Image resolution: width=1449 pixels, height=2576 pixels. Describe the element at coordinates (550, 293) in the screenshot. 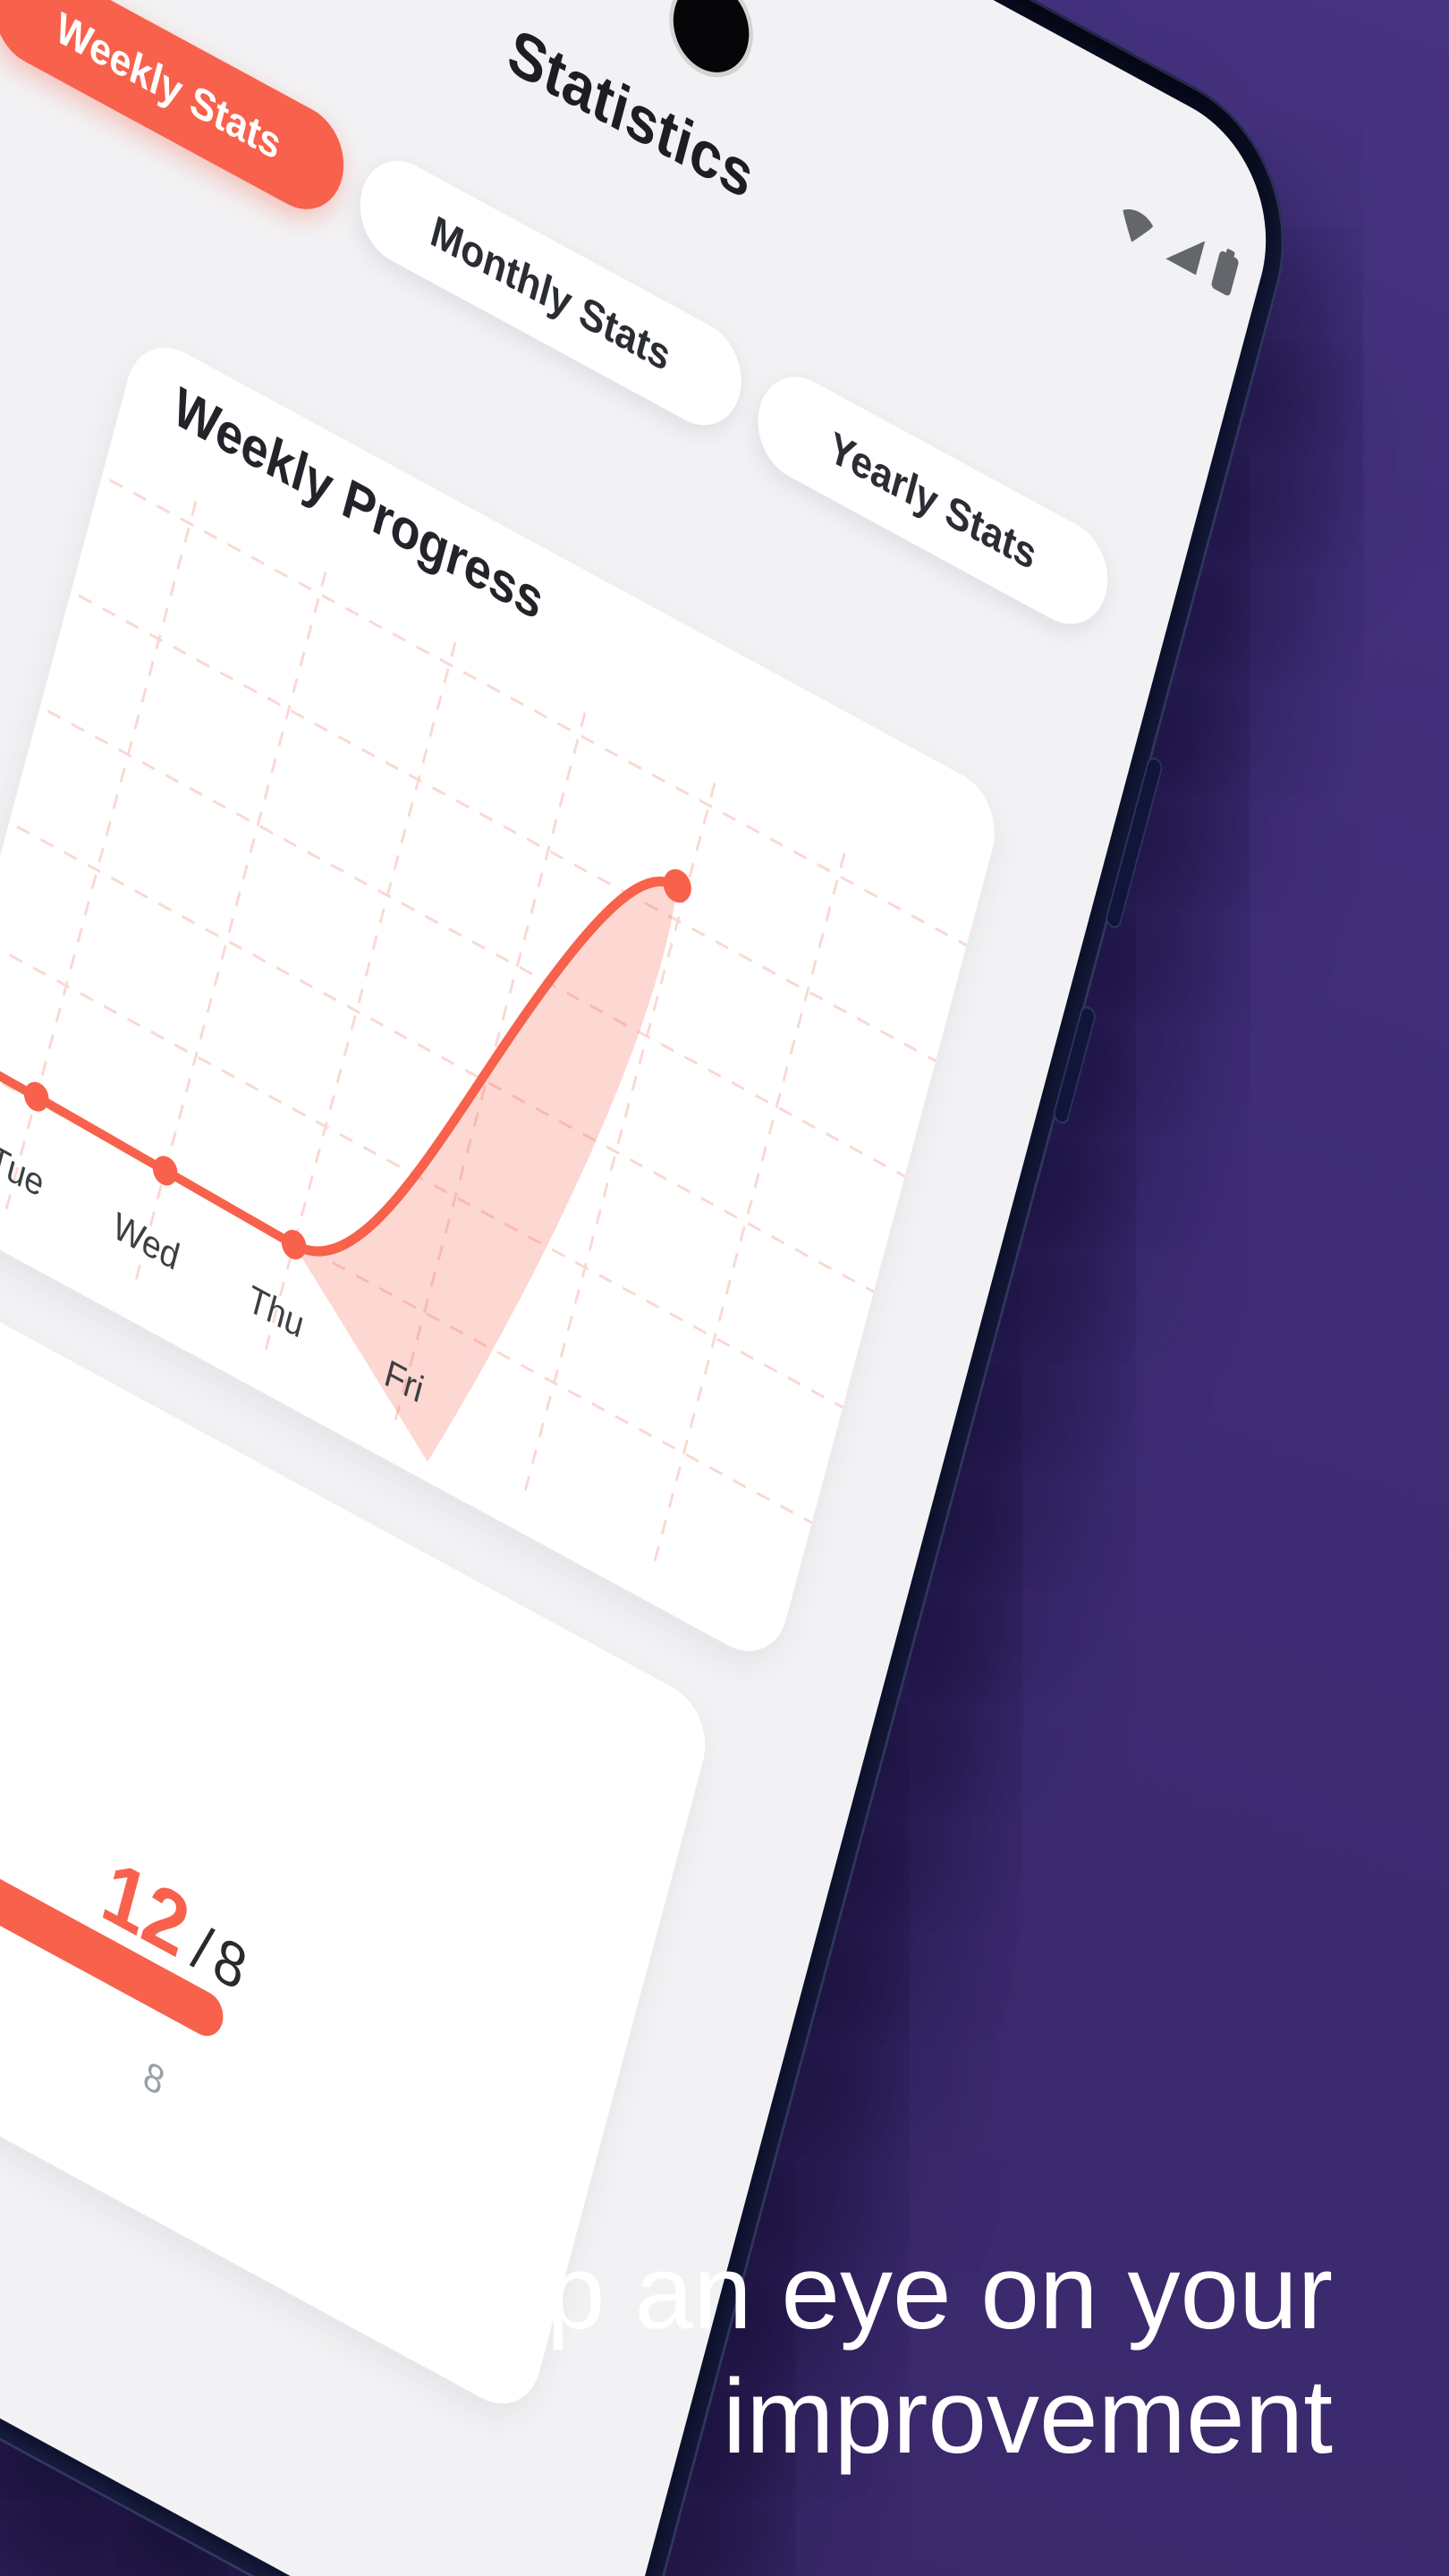

I see `tab-monthly-stats: Monthly Stats` at that location.